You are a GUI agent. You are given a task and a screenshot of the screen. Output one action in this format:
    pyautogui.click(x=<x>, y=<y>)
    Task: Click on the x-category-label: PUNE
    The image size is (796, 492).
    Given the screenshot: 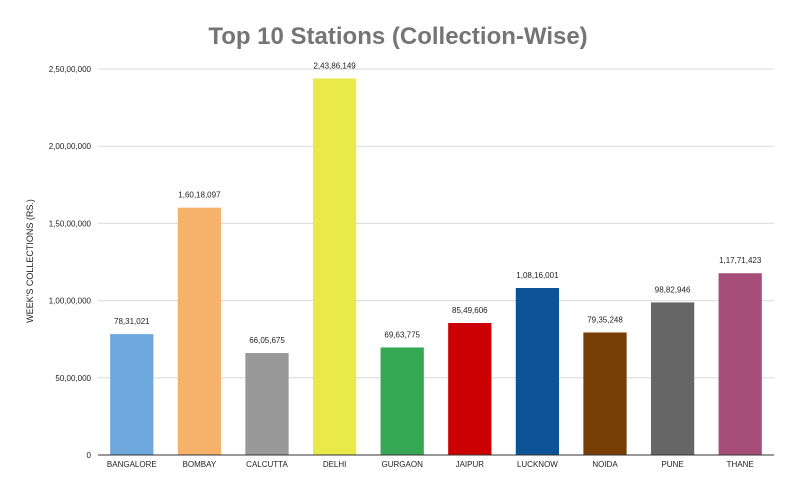 What is the action you would take?
    pyautogui.click(x=672, y=464)
    